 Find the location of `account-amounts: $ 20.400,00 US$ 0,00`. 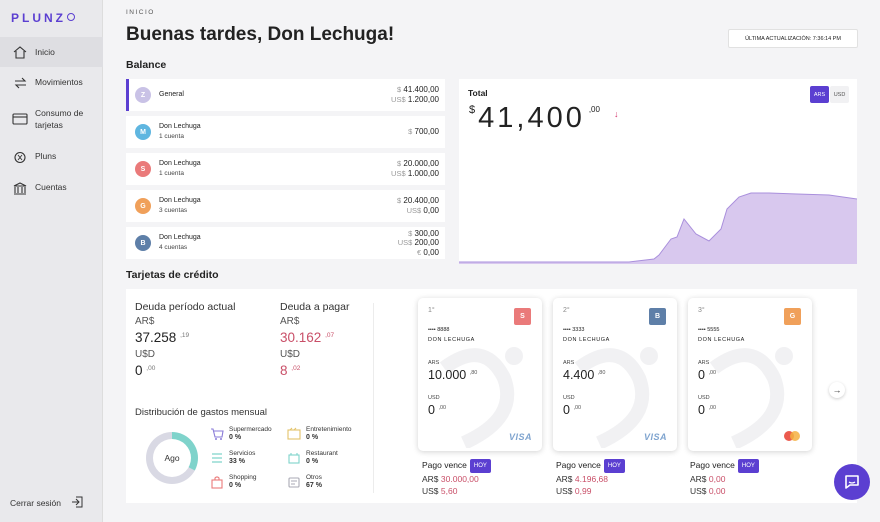

account-amounts: $ 20.400,00 US$ 0,00 is located at coordinates (418, 205).